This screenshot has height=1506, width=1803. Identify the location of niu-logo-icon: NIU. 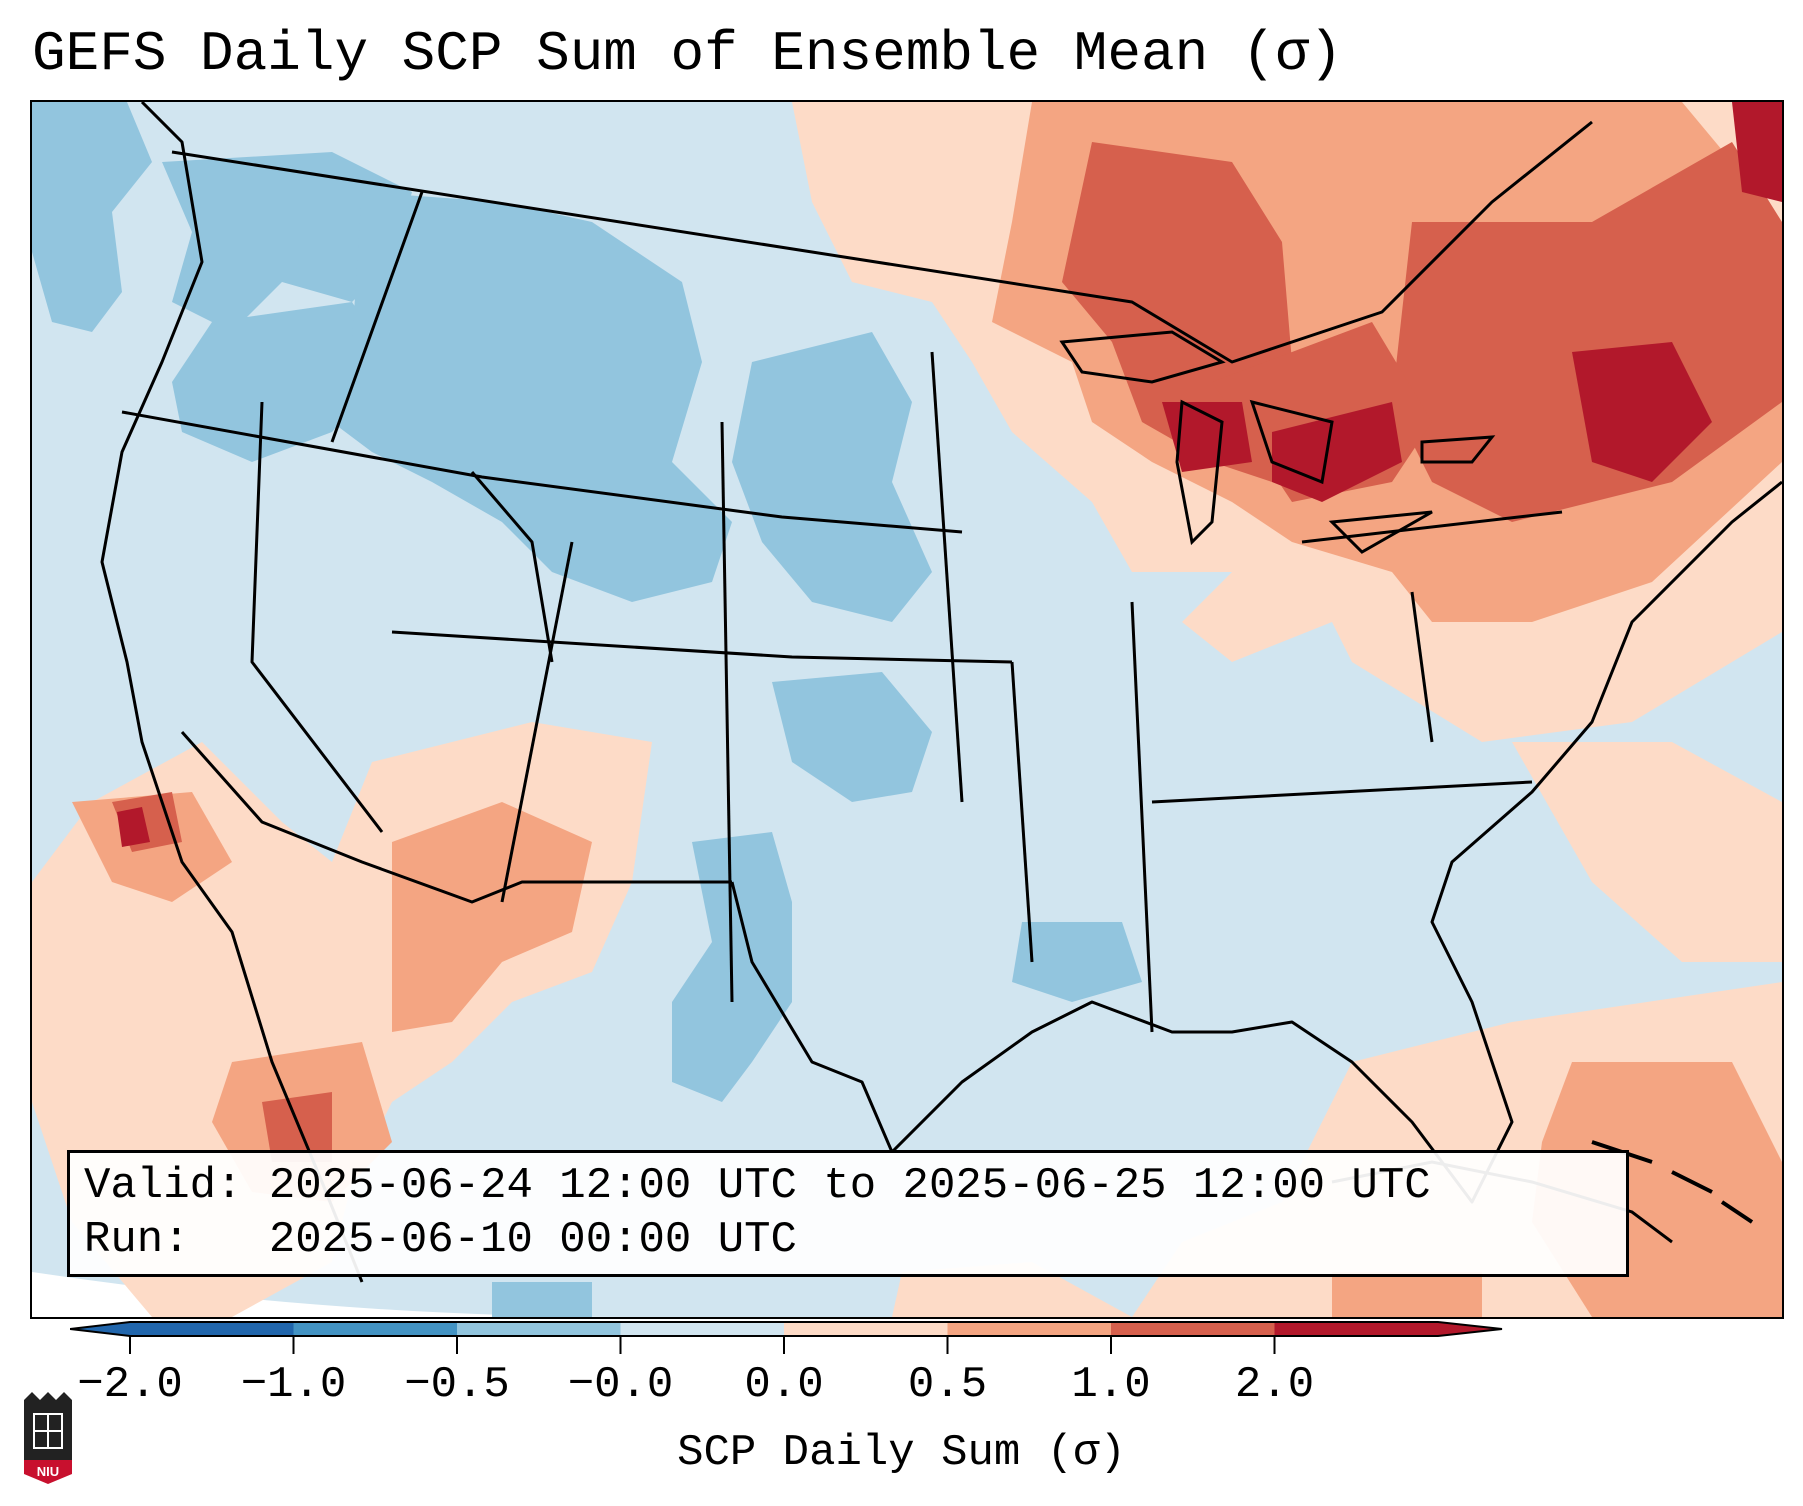
(48, 1438).